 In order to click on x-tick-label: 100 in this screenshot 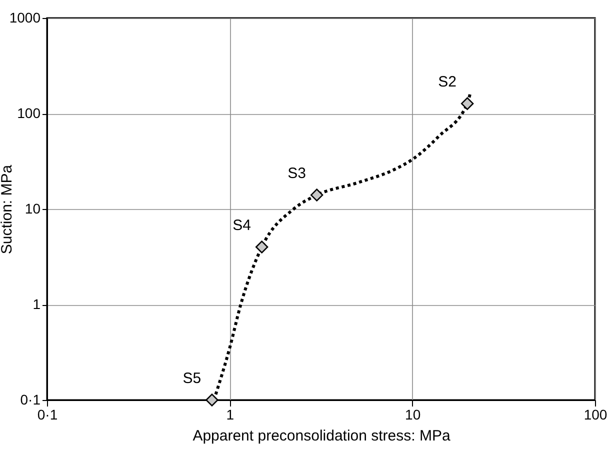, I will do `click(596, 414)`.